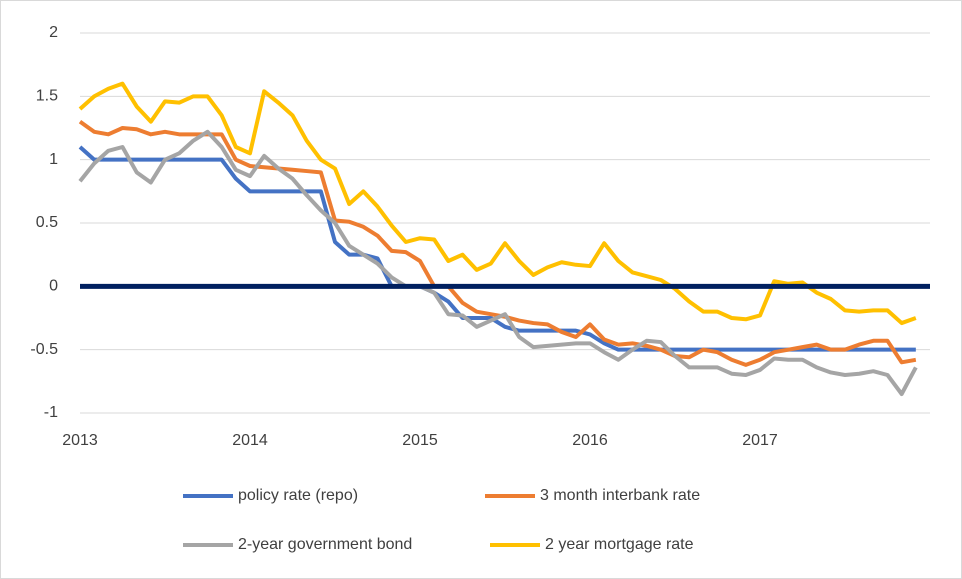 Image resolution: width=962 pixels, height=579 pixels. What do you see at coordinates (590, 440) in the screenshot?
I see `x-tick-label: 2016` at bounding box center [590, 440].